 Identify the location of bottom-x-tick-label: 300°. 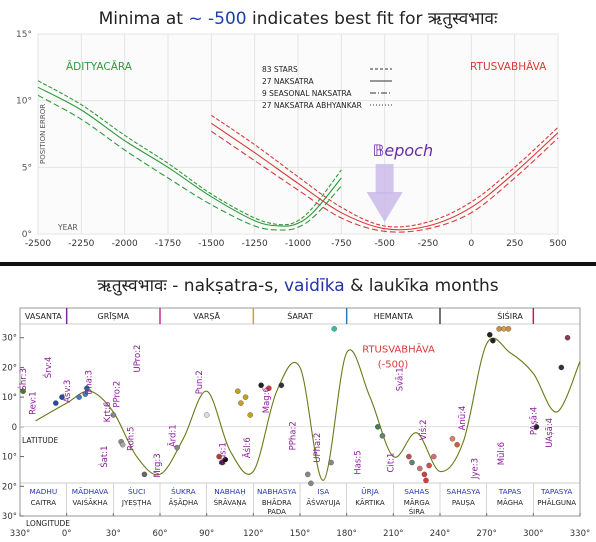
(533, 534).